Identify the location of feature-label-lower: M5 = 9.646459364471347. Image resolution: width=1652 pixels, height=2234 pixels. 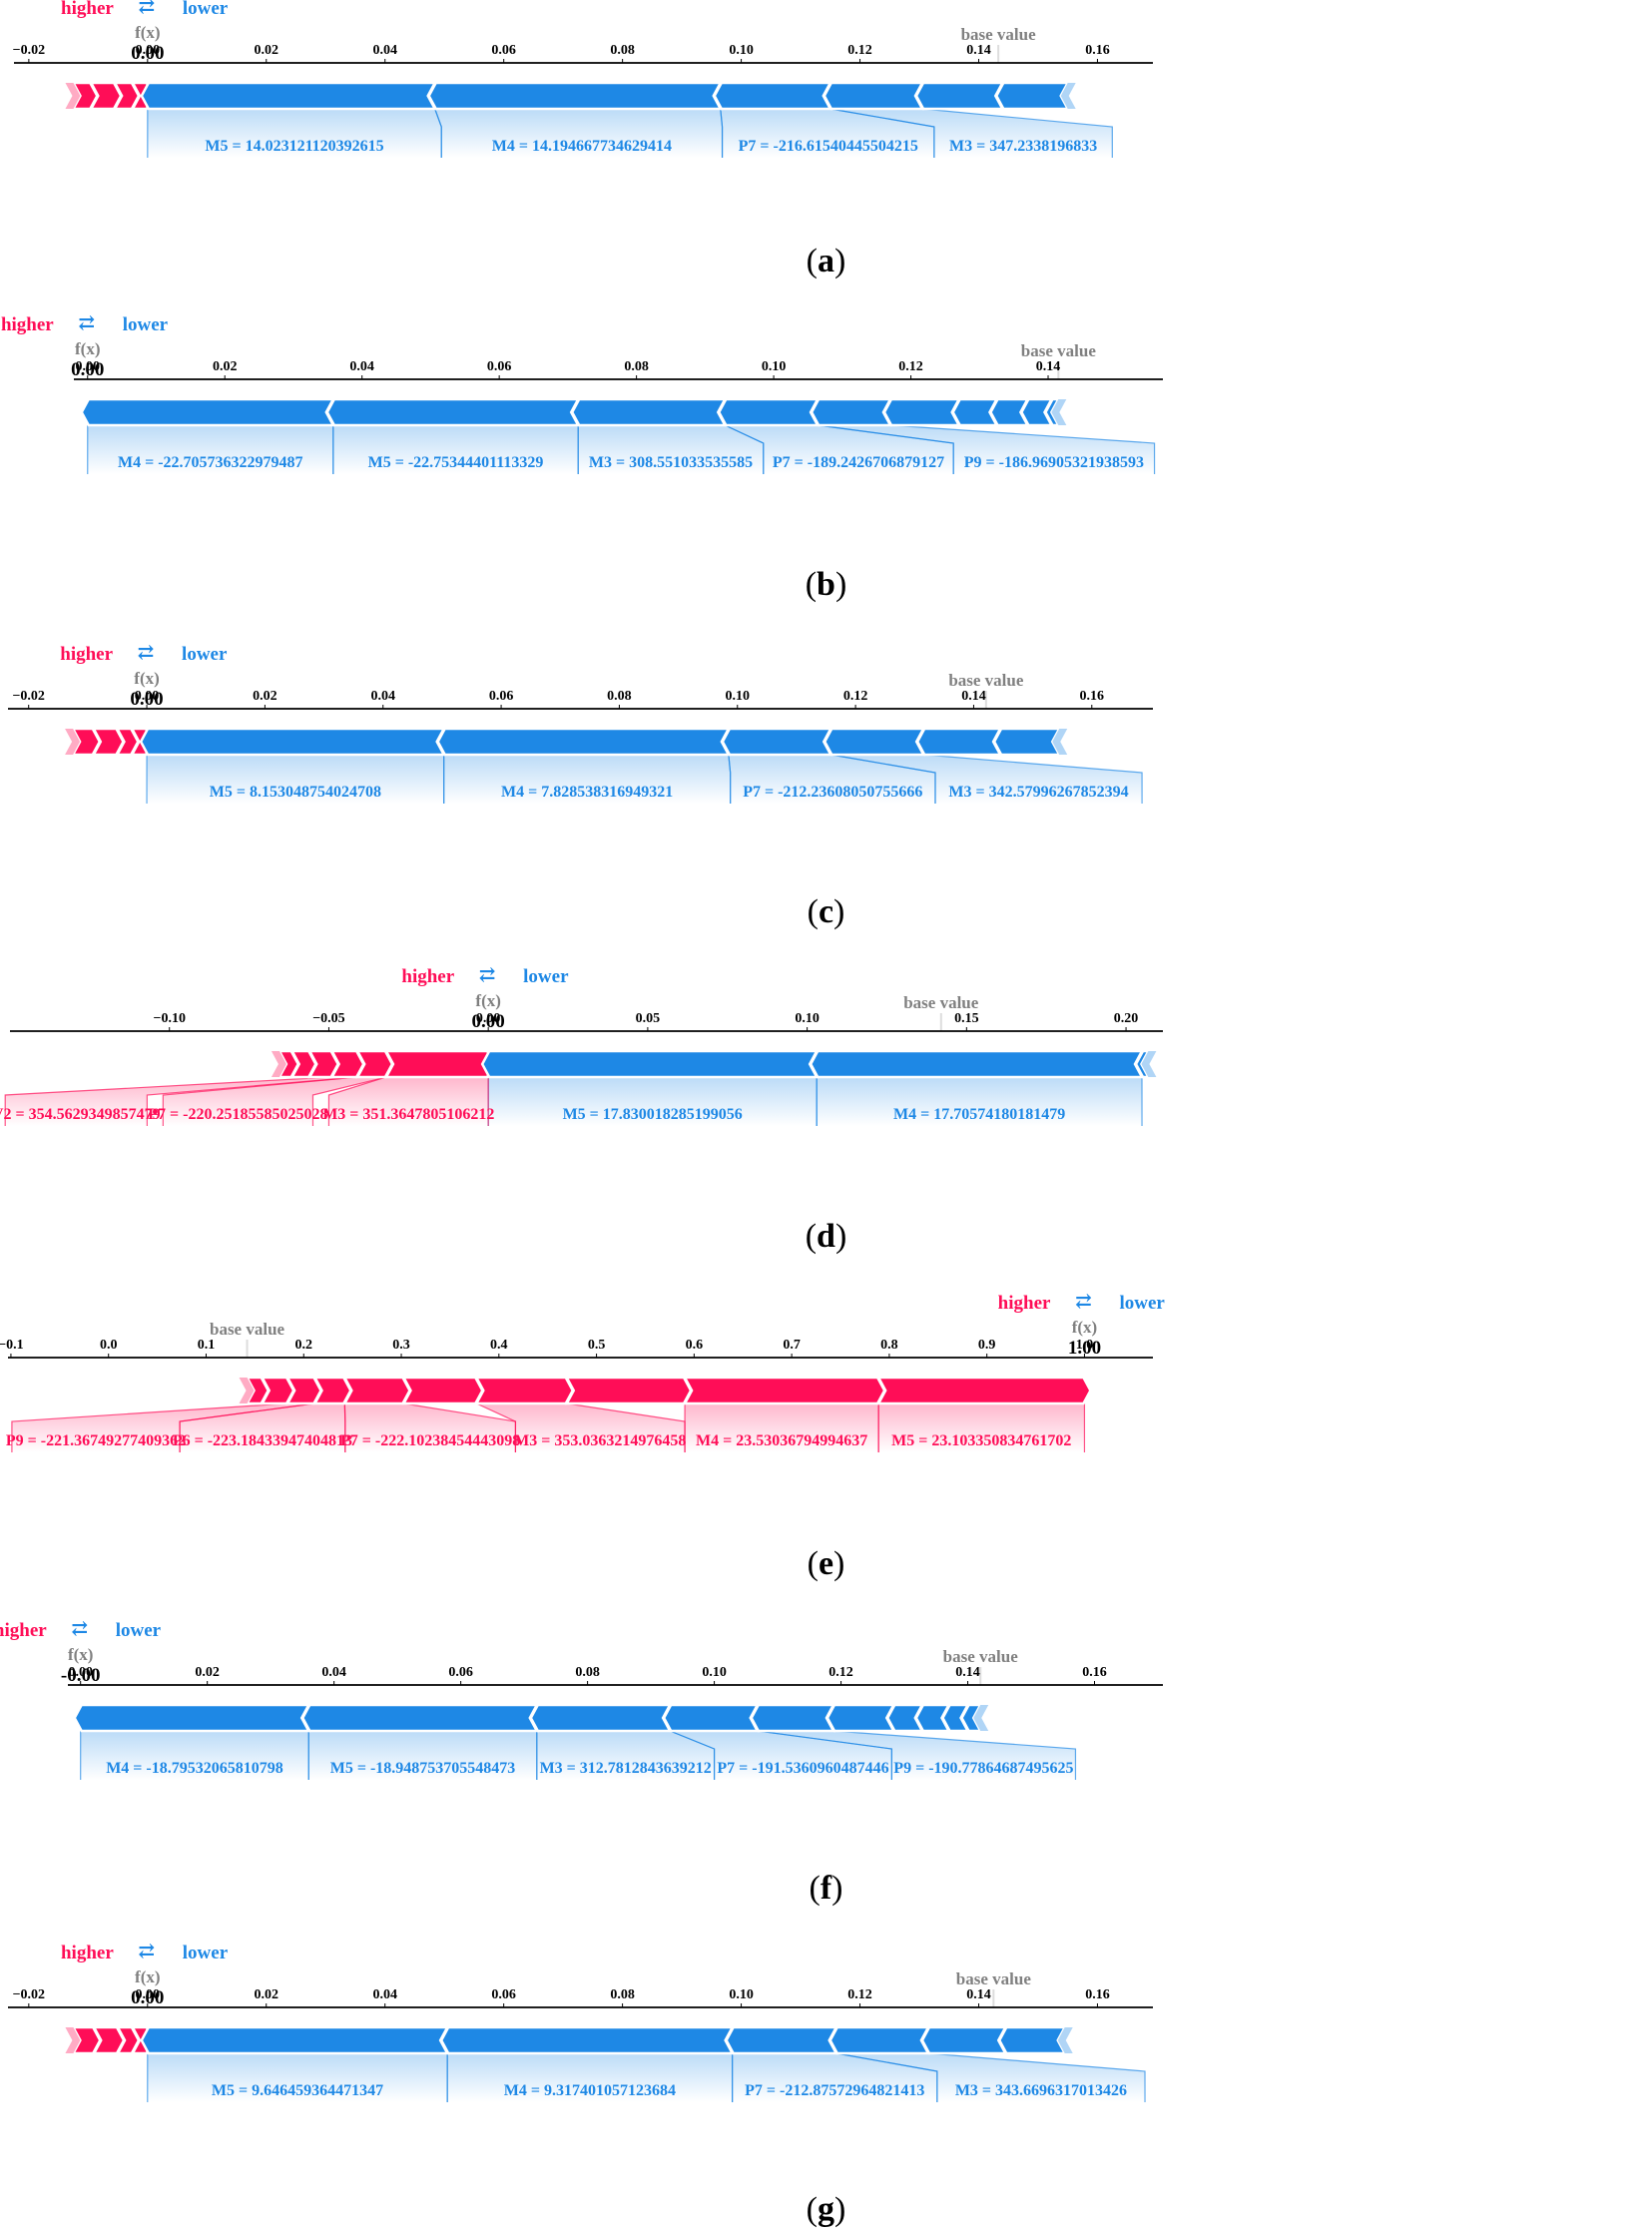
(297, 2090).